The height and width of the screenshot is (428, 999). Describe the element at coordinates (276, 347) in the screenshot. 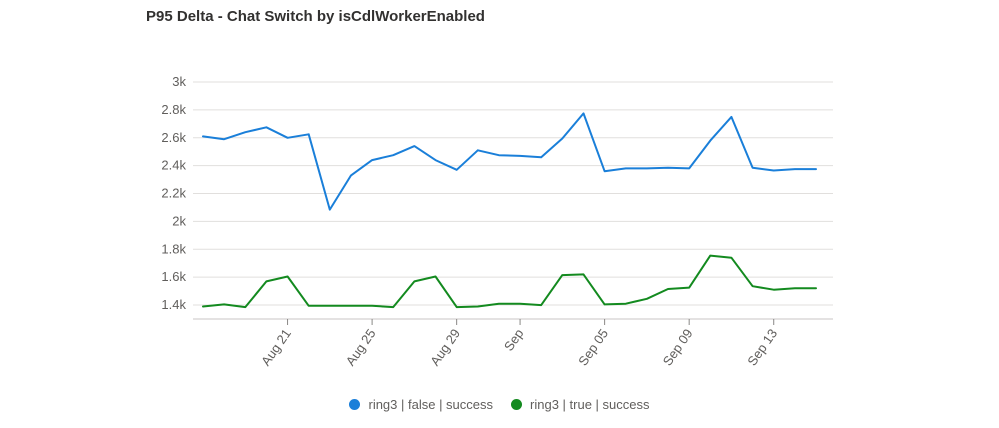

I see `x-tick-label: Aug 21` at that location.